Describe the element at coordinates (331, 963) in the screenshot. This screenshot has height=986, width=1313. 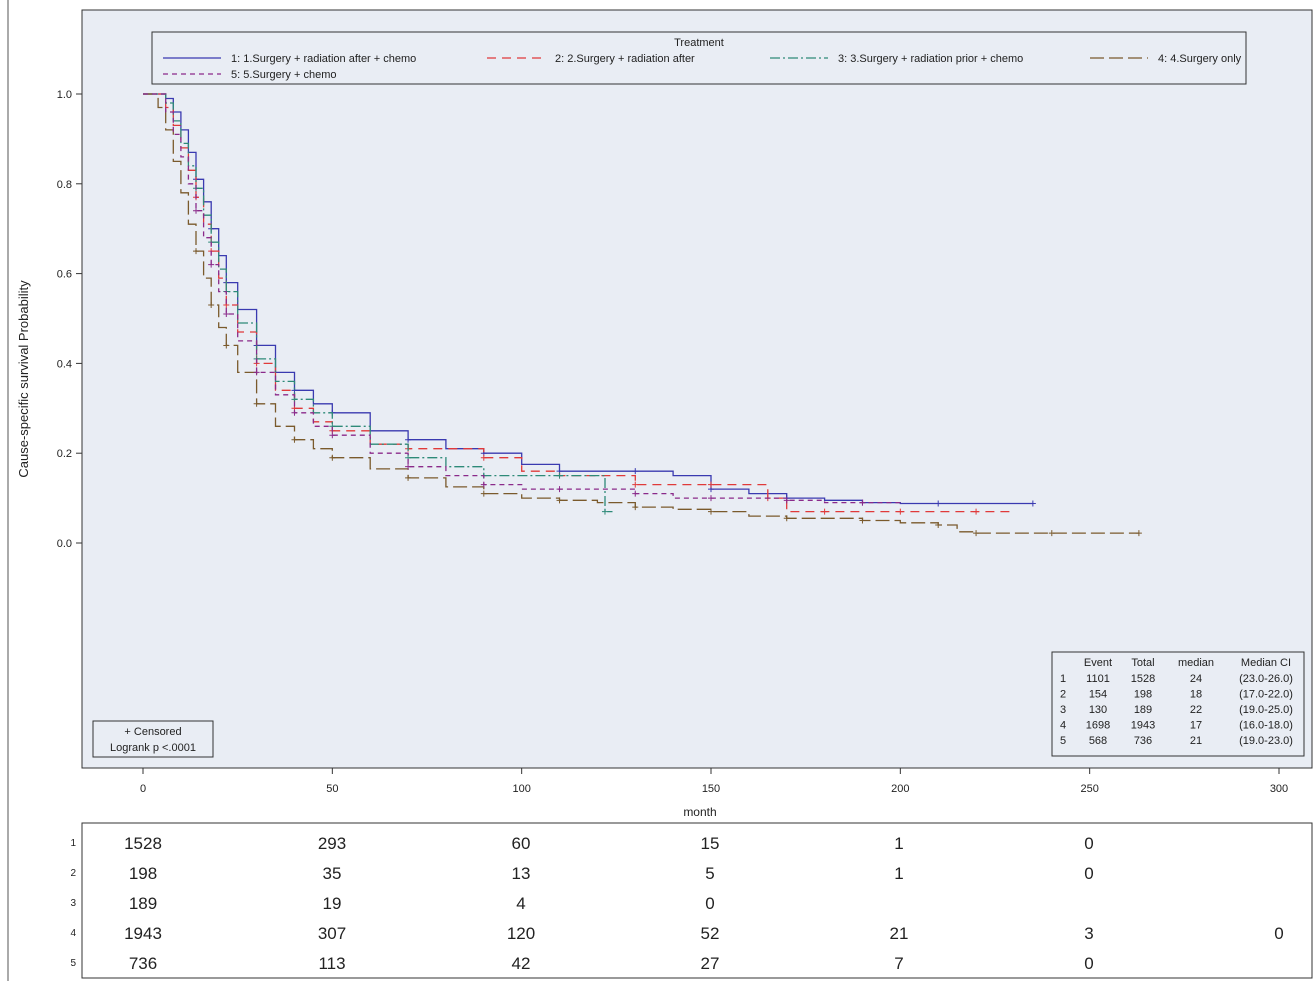
I see `at-risk-count: 113` at that location.